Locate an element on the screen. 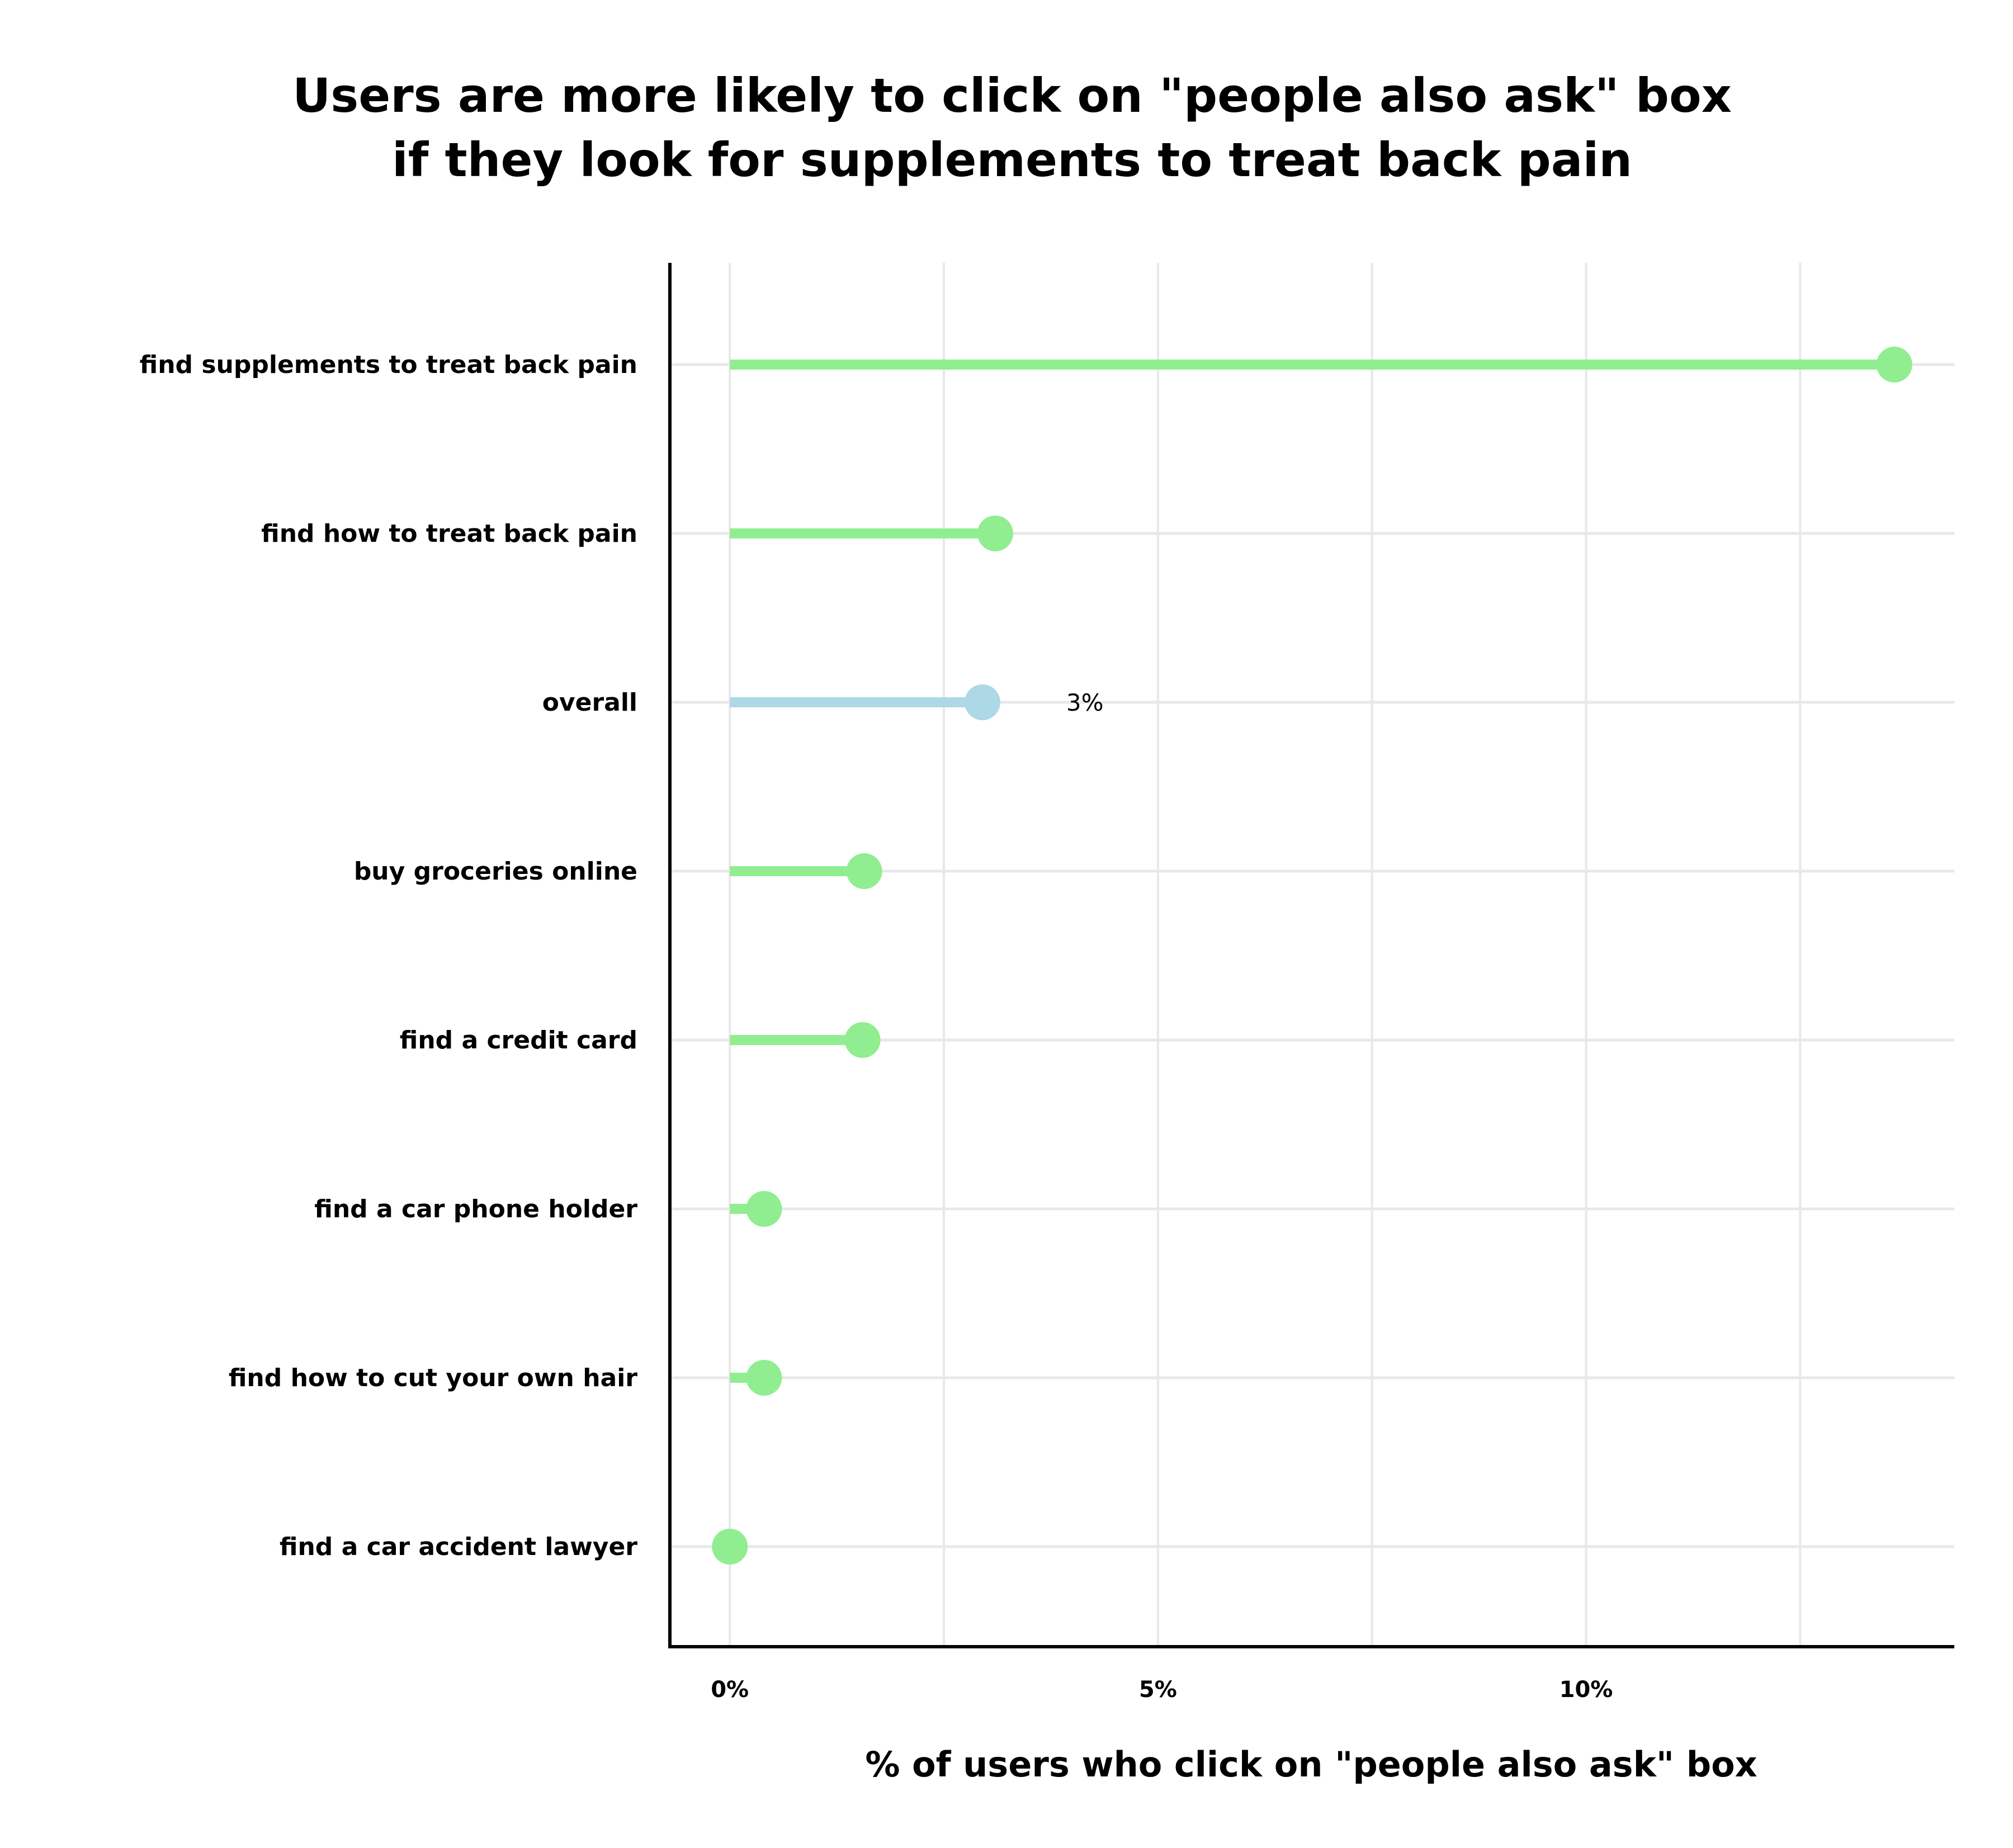 The width and height of the screenshot is (2013, 1848). data-annotations: 3% is located at coordinates (1085, 702).